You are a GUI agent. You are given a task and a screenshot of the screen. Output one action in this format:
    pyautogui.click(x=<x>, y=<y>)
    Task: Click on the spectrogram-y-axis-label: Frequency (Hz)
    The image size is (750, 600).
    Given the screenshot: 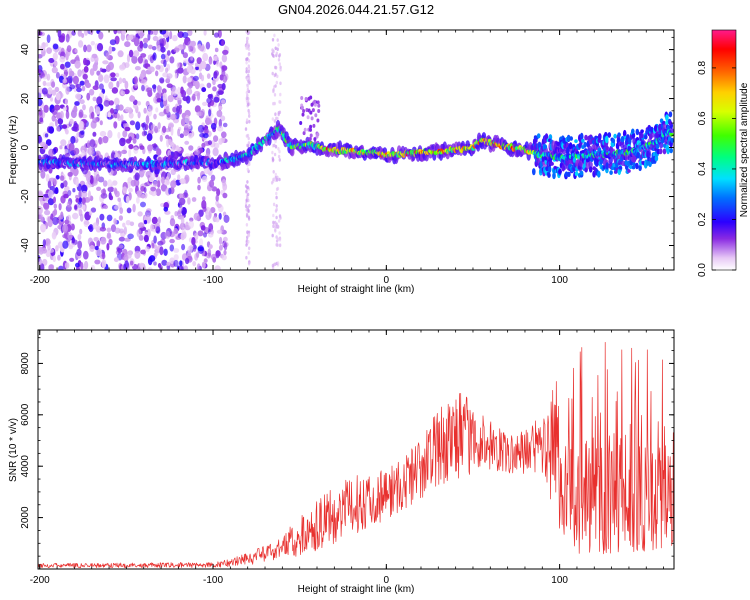 What is the action you would take?
    pyautogui.click(x=13, y=150)
    